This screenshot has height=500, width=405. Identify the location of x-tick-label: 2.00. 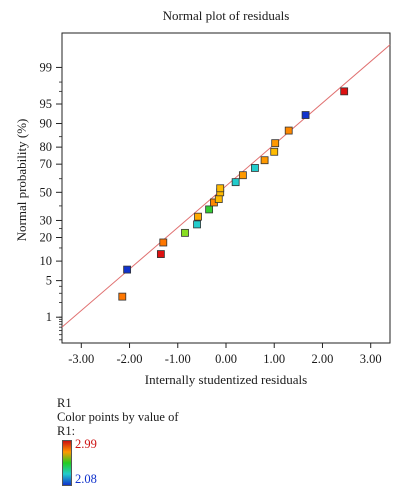
(323, 359).